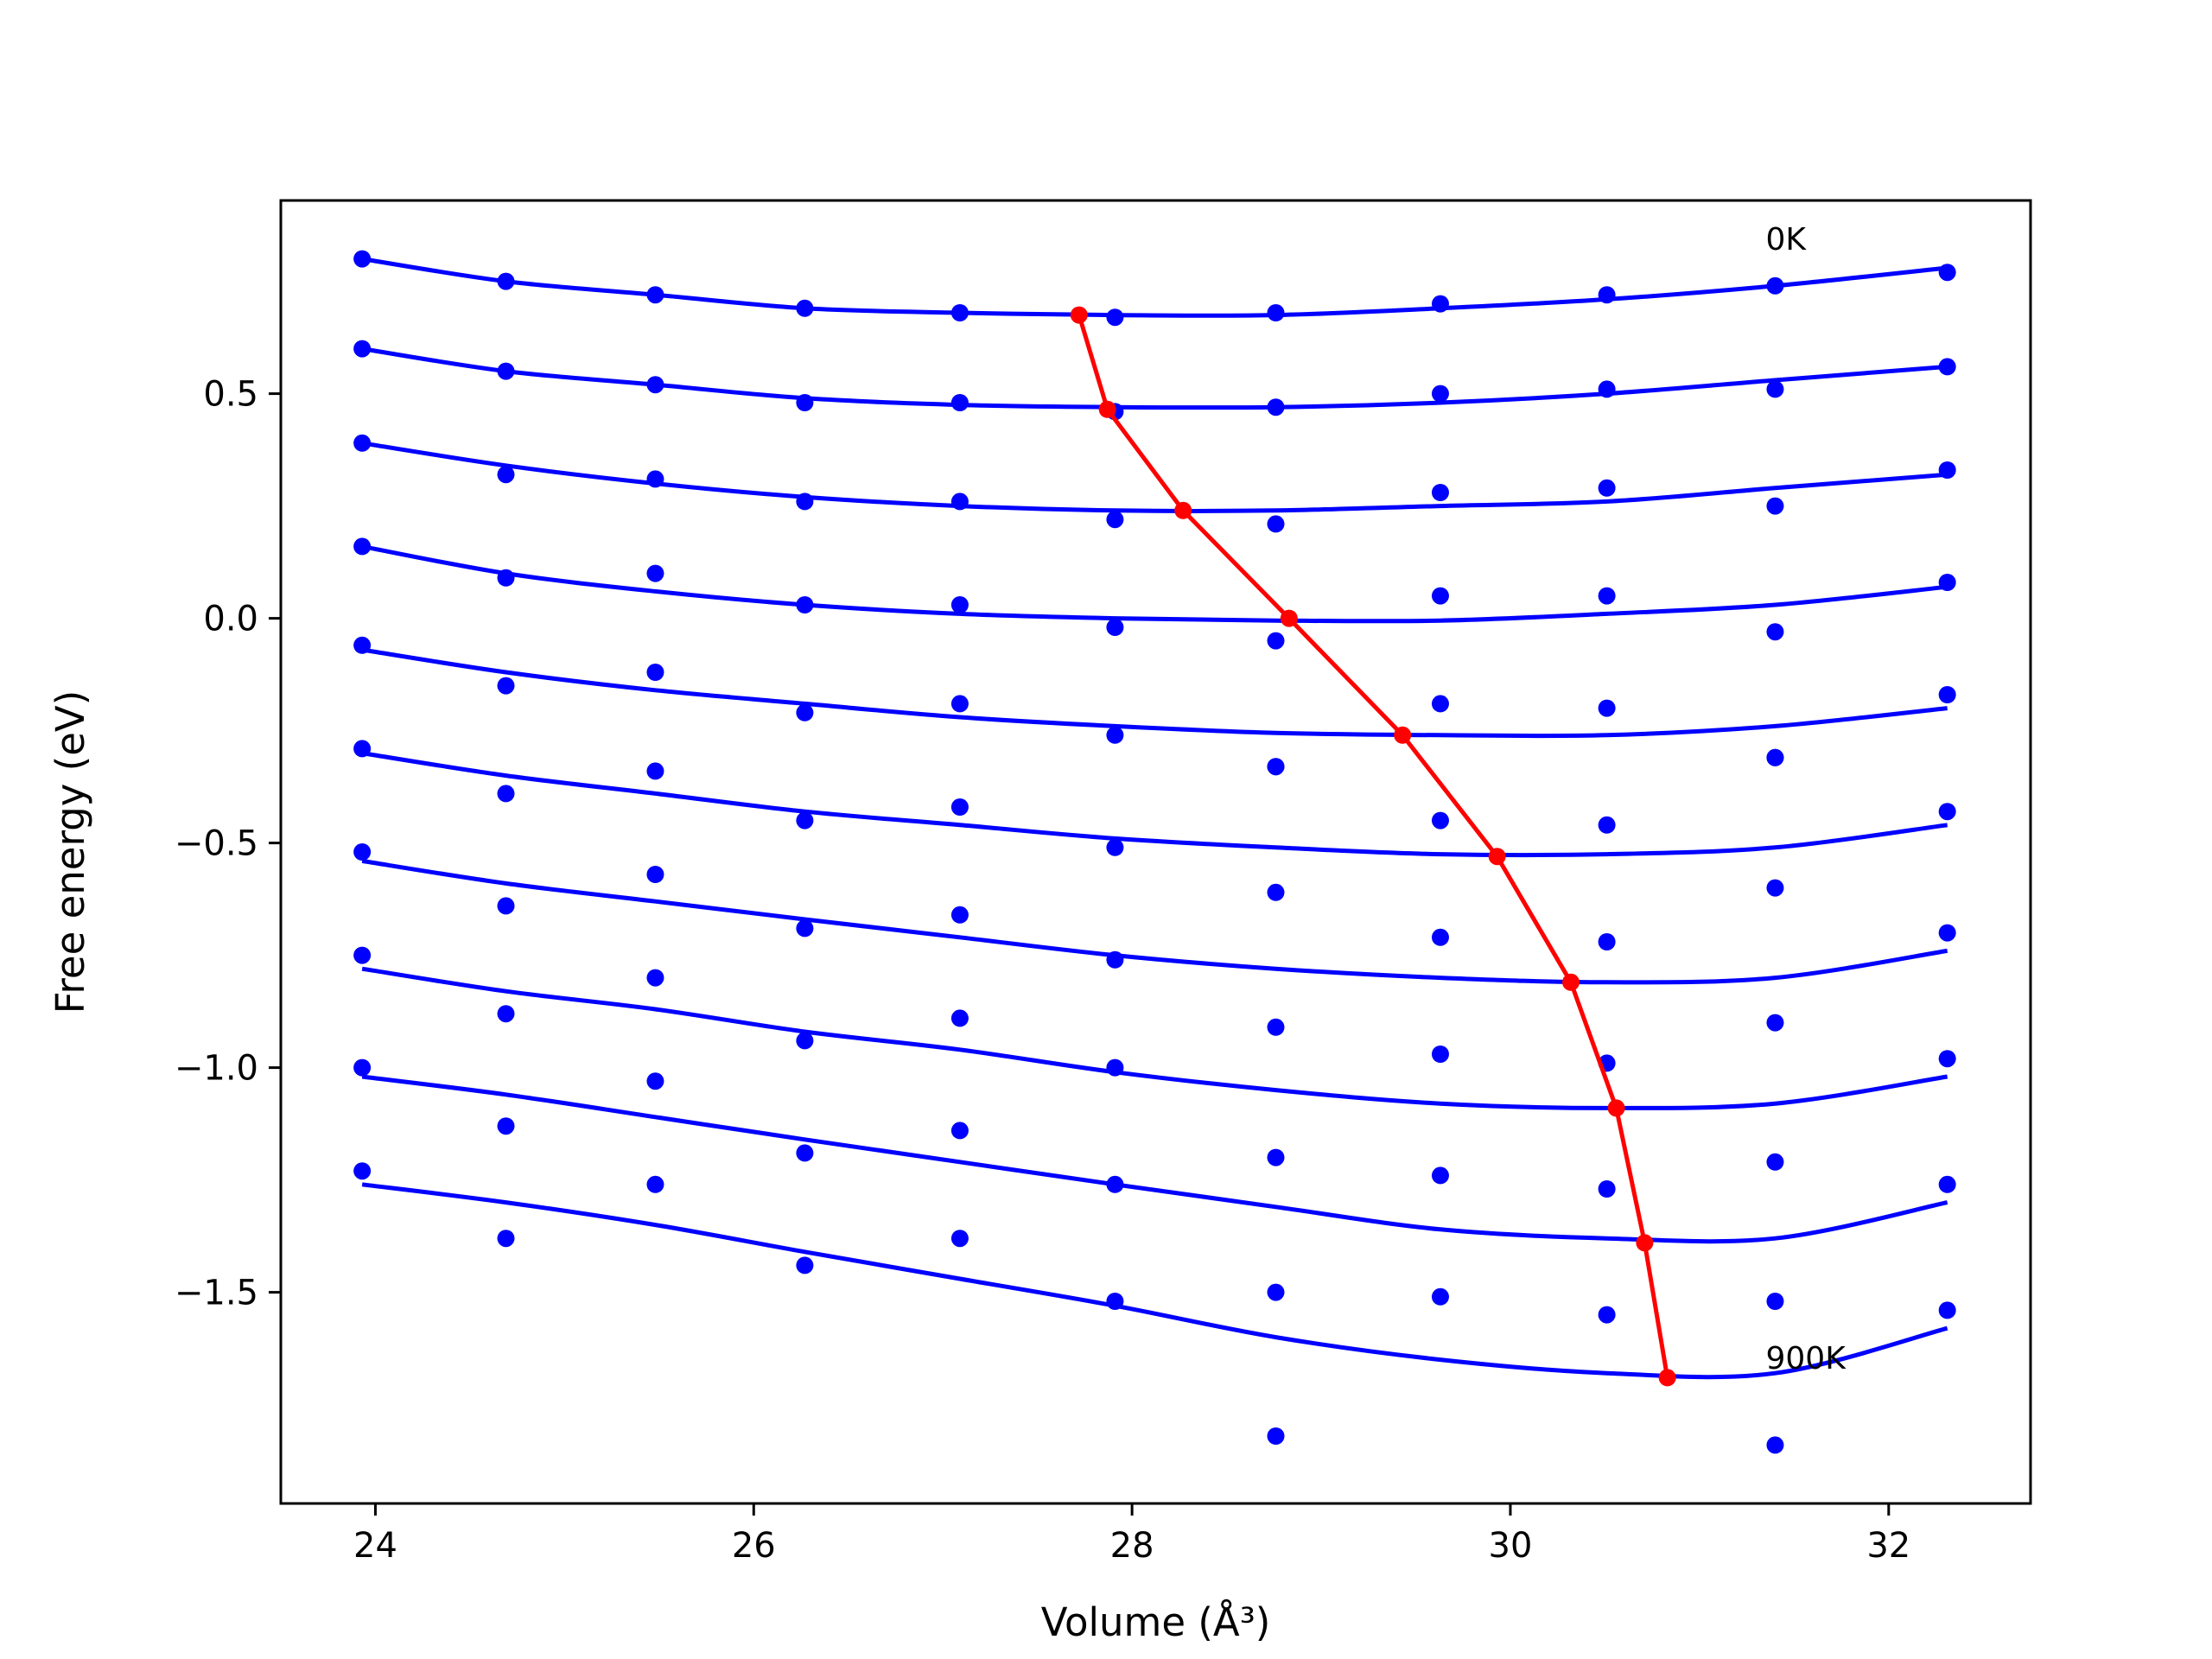 This screenshot has width=2212, height=1659. Describe the element at coordinates (216, 1069) in the screenshot. I see `y-tick-label-3: −1.0` at that location.